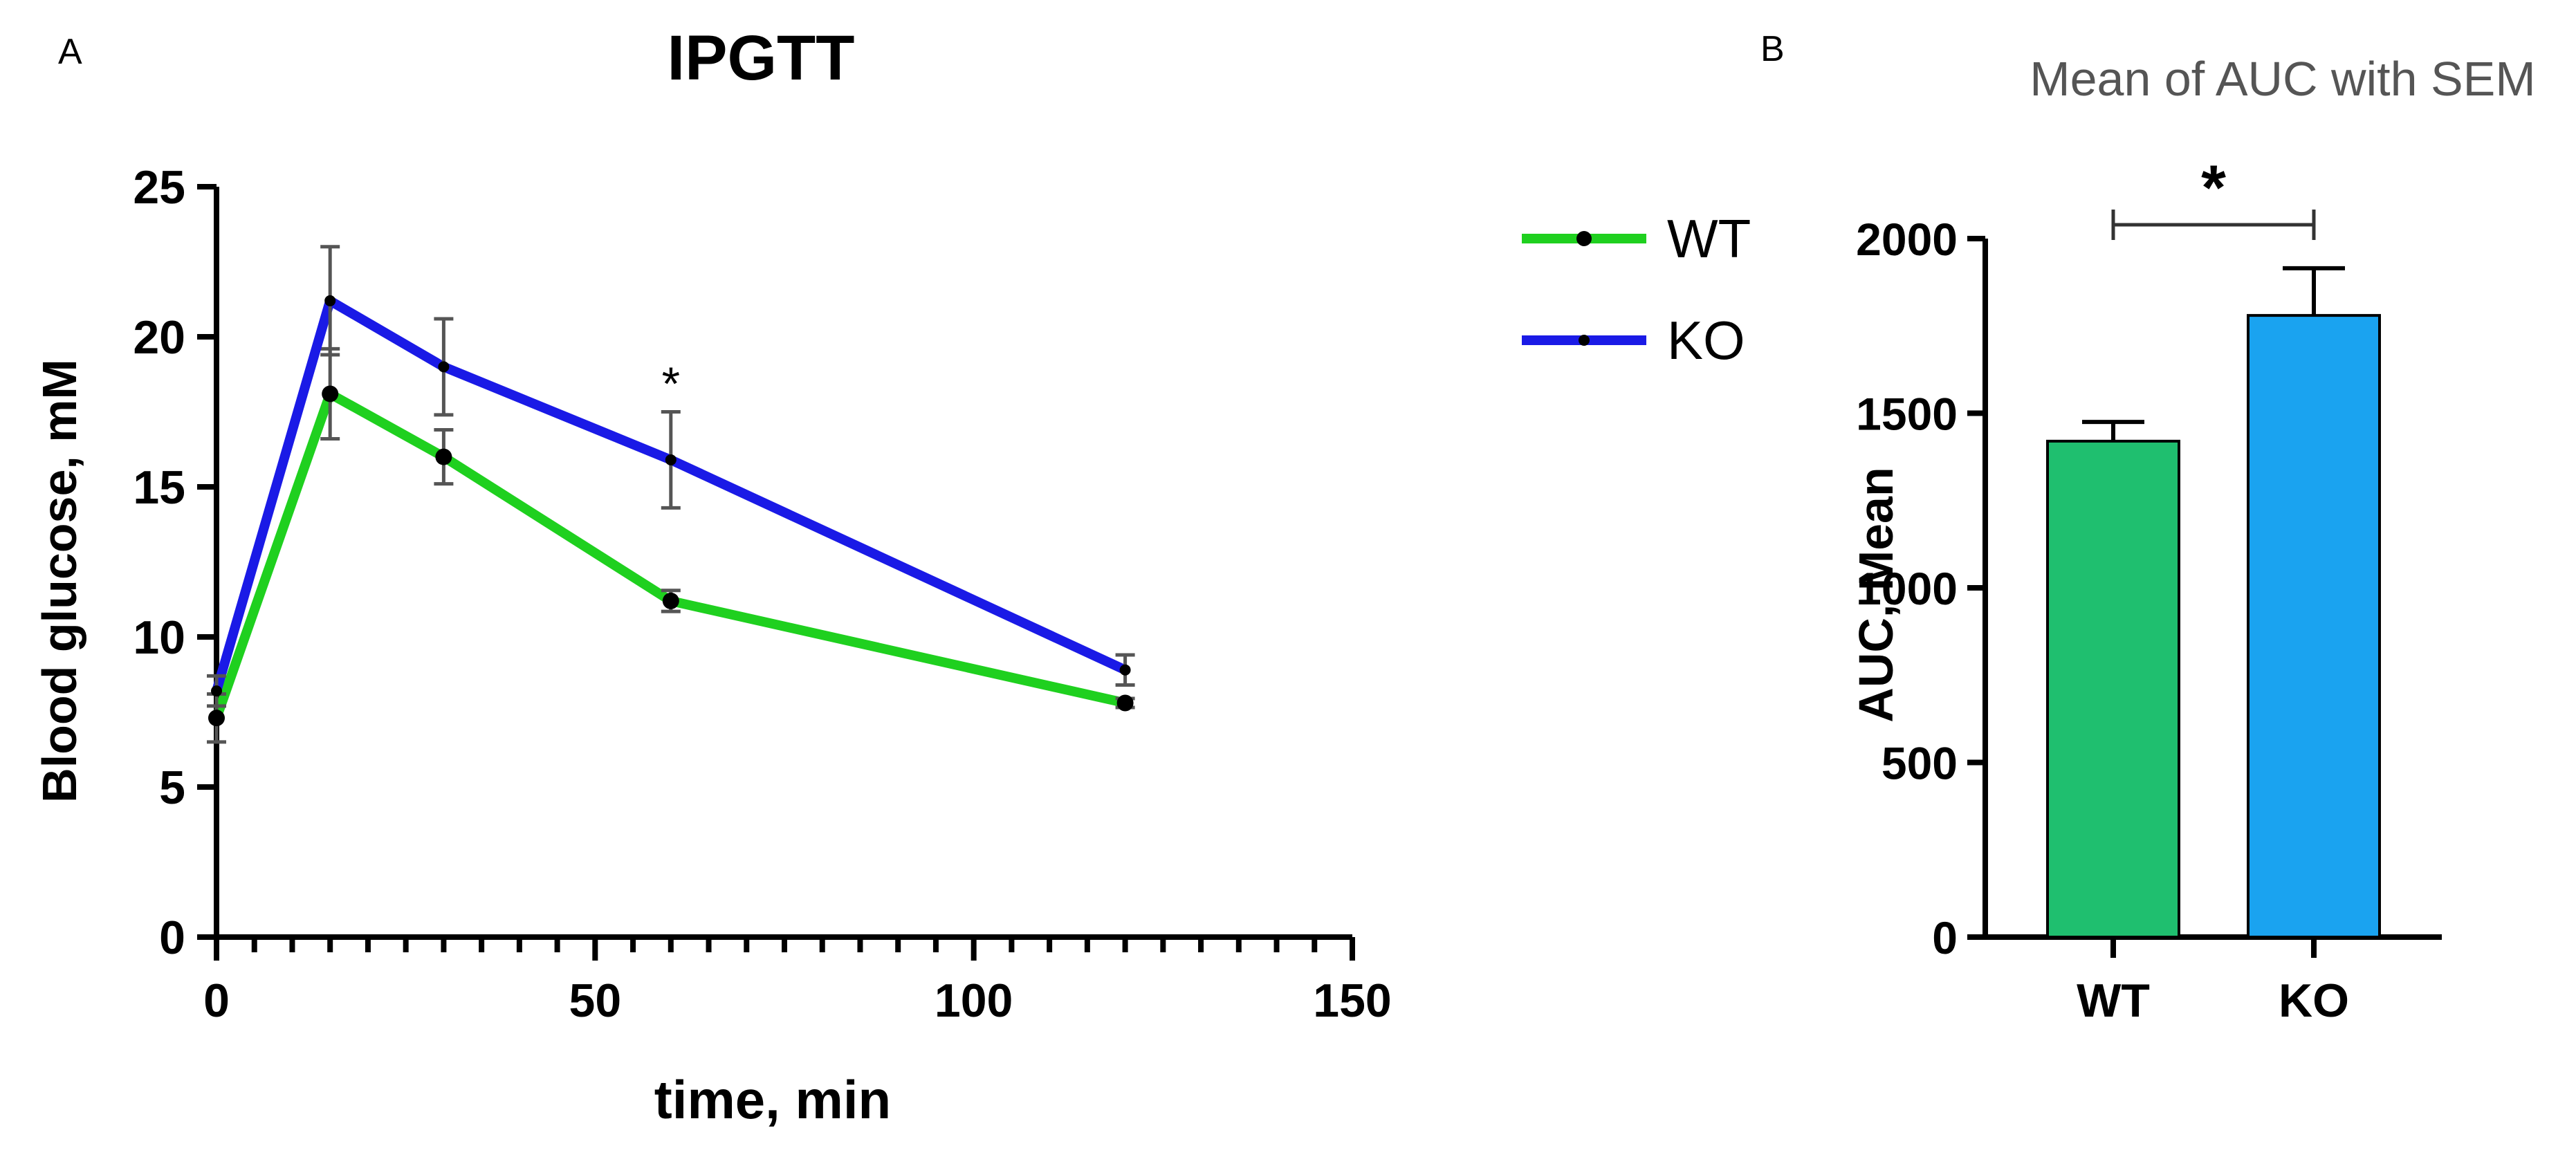 Image resolution: width=2576 pixels, height=1157 pixels. Describe the element at coordinates (772, 1099) in the screenshot. I see `chart-a-xlabel: time, min` at that location.